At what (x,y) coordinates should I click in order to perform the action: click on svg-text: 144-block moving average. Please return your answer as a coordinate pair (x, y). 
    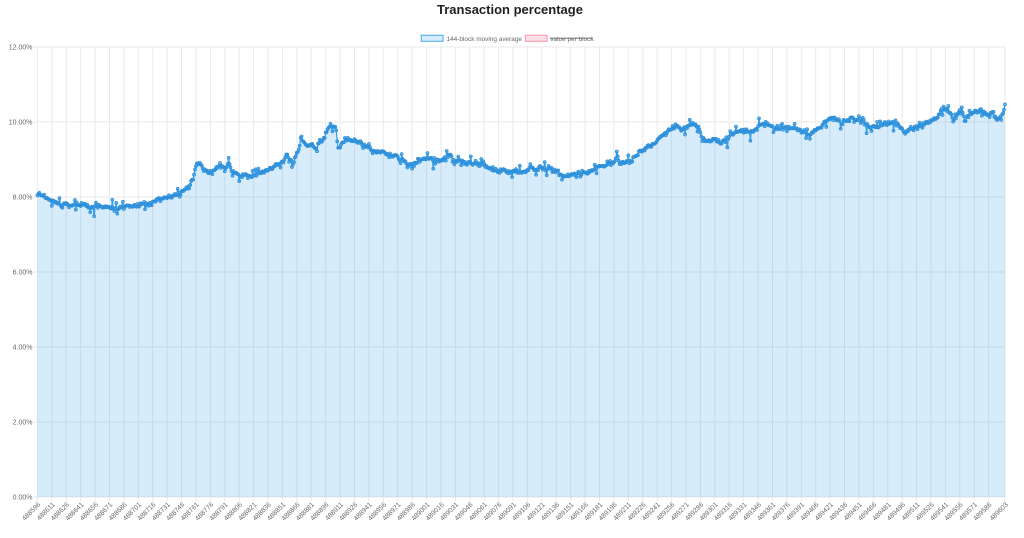
    Looking at the image, I should click on (485, 39).